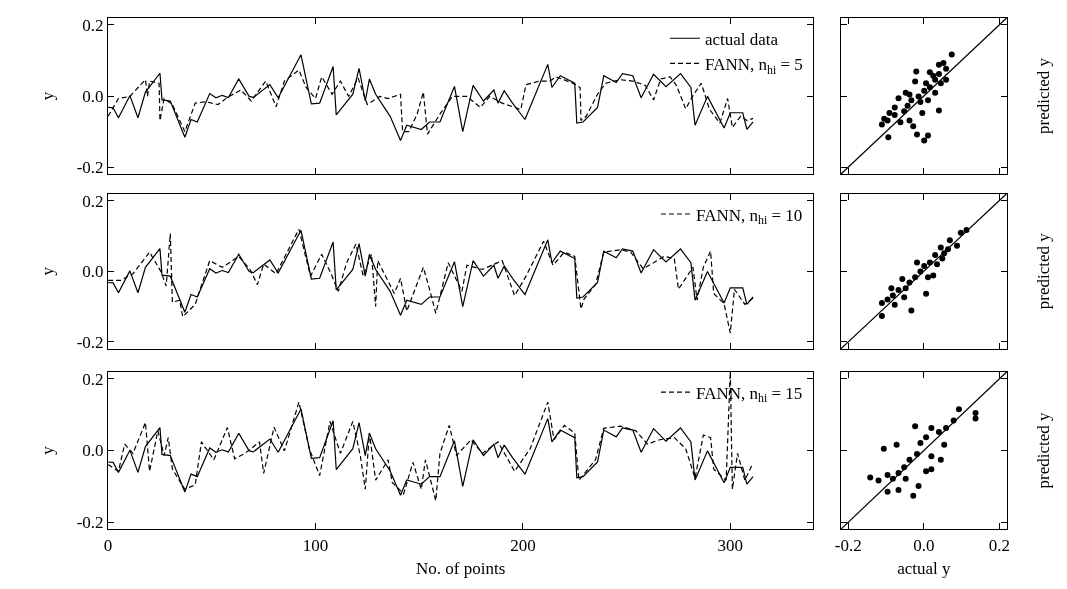 Image resolution: width=1067 pixels, height=589 pixels. Describe the element at coordinates (749, 394) in the screenshot. I see `legend-label: FANN, n$_{hi}$ = 15` at that location.